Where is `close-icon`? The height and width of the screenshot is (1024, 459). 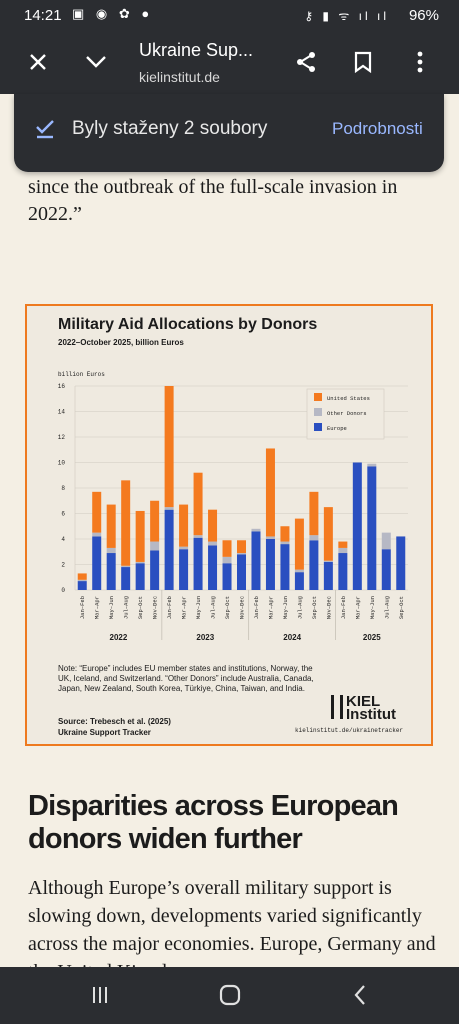 close-icon is located at coordinates (38, 62).